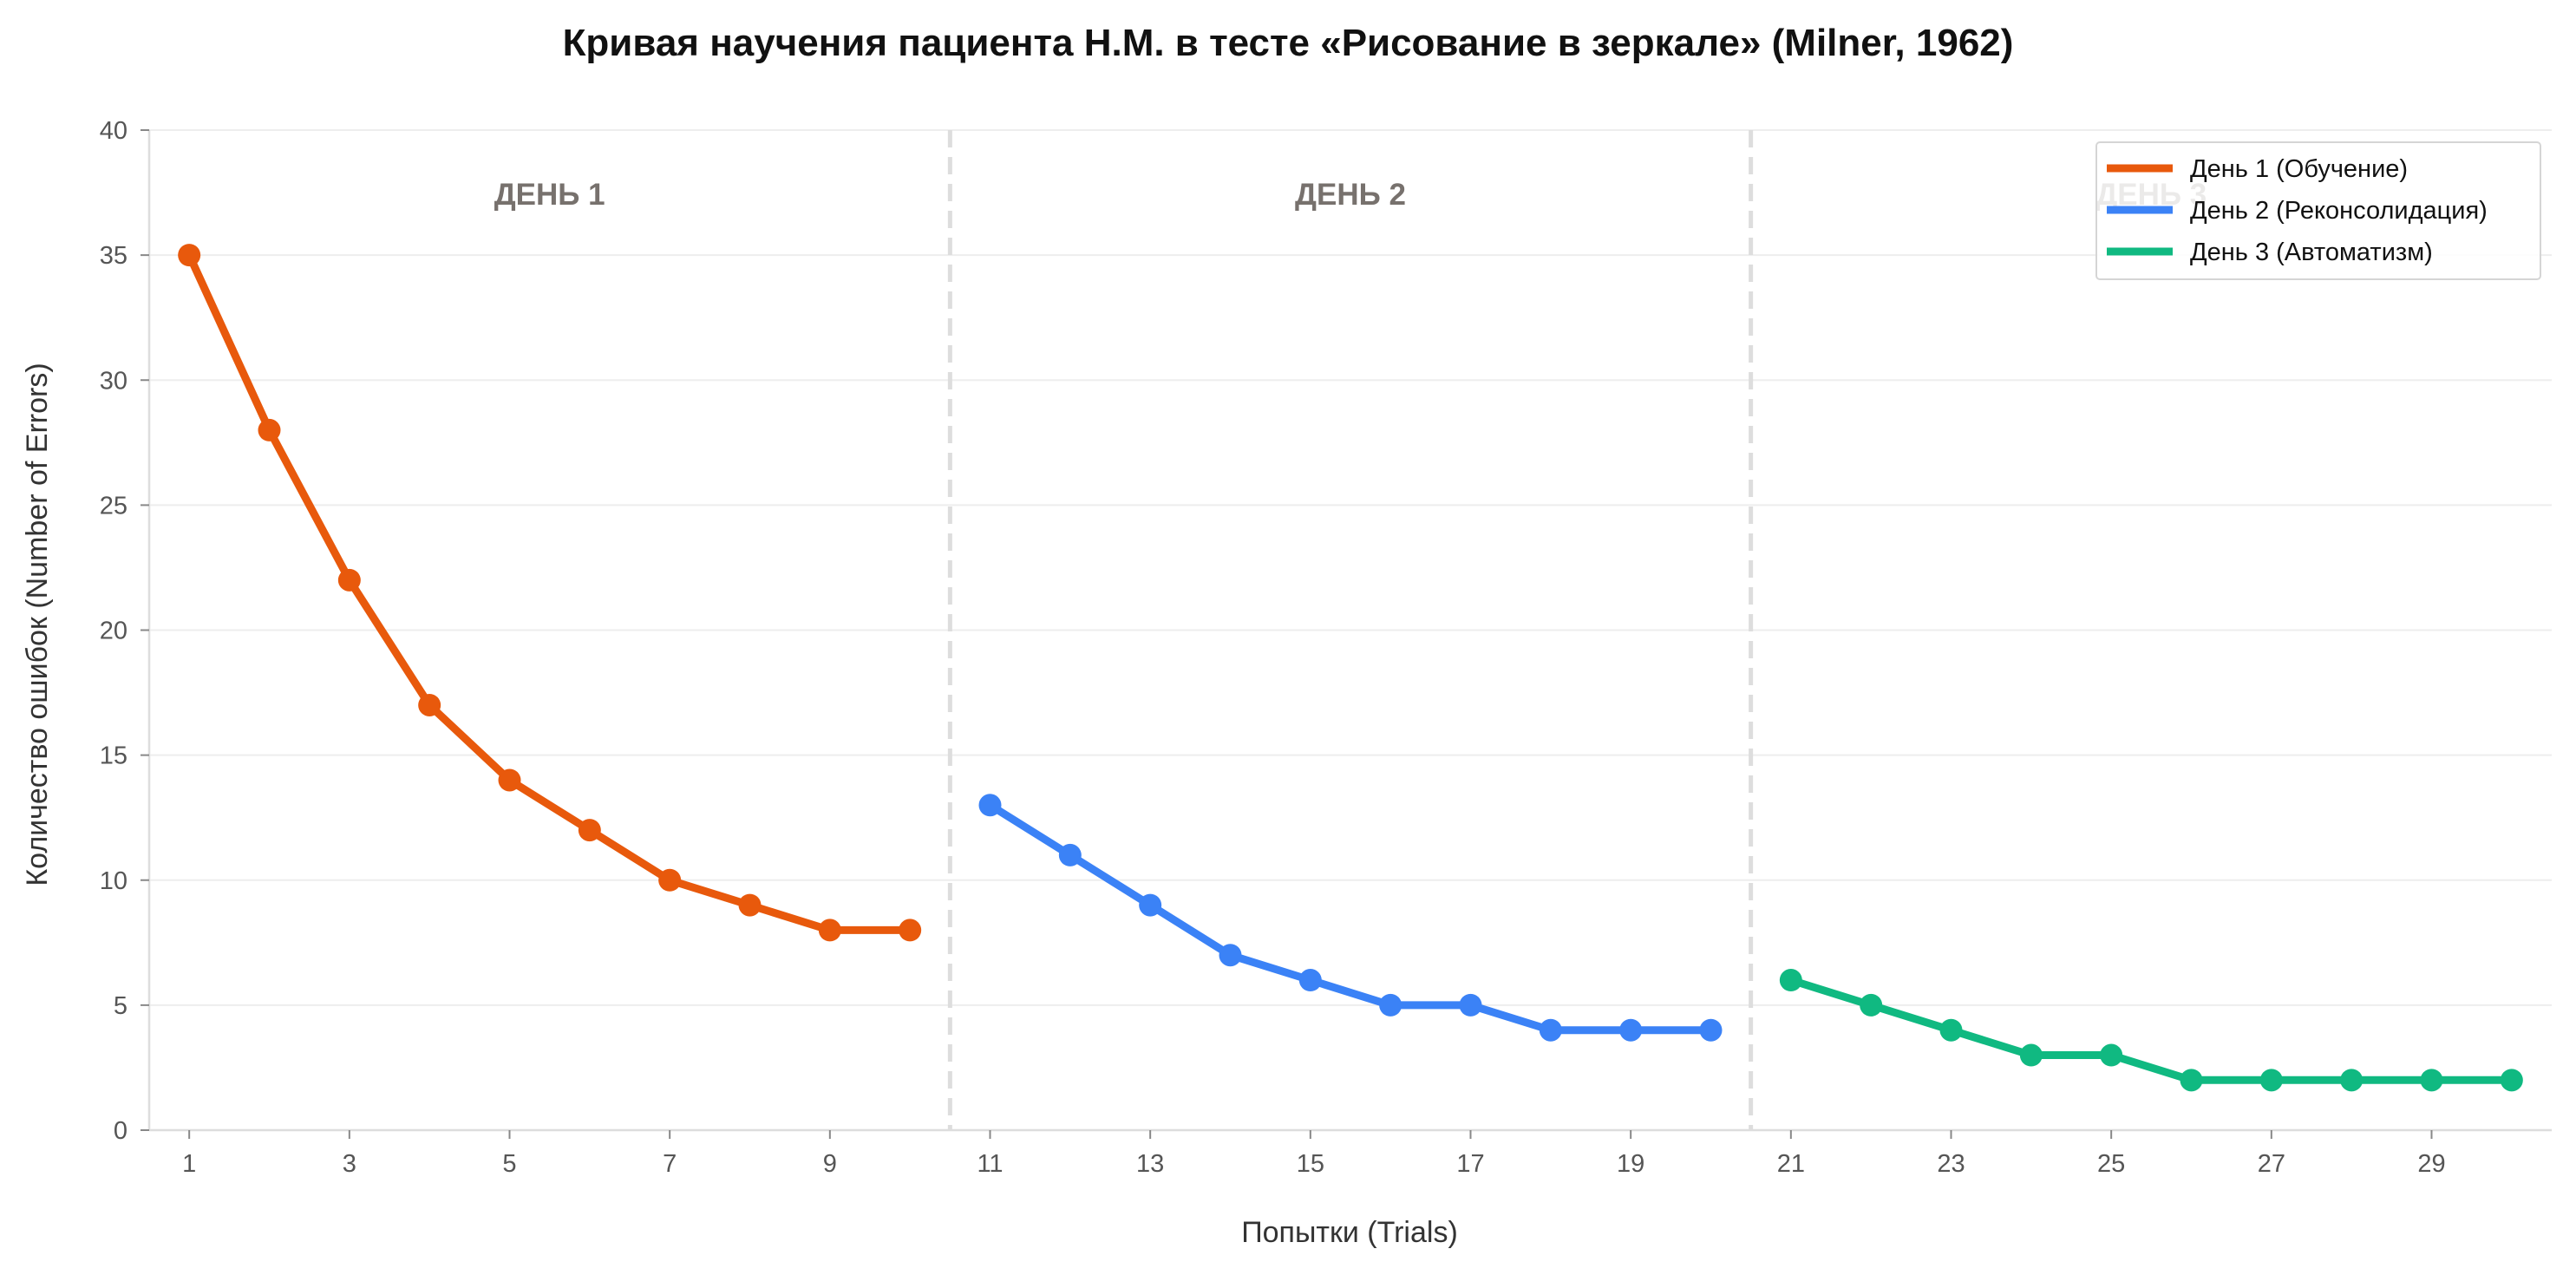 The height and width of the screenshot is (1275, 2576). What do you see at coordinates (113, 131) in the screenshot?
I see `y-tick-label: 40` at bounding box center [113, 131].